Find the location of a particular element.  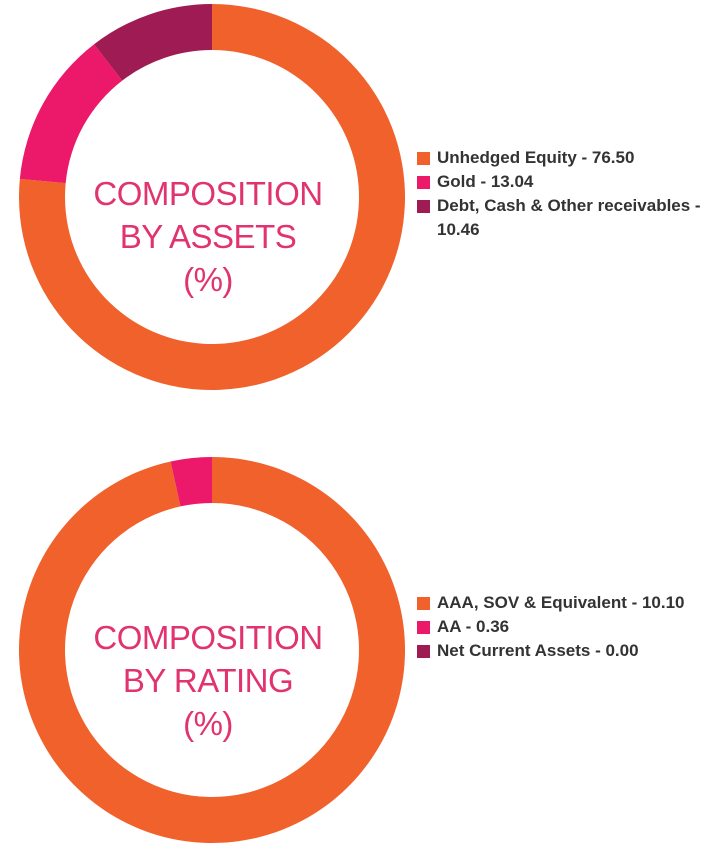

assets-title-line-2: BY ASSETS is located at coordinates (208, 236).